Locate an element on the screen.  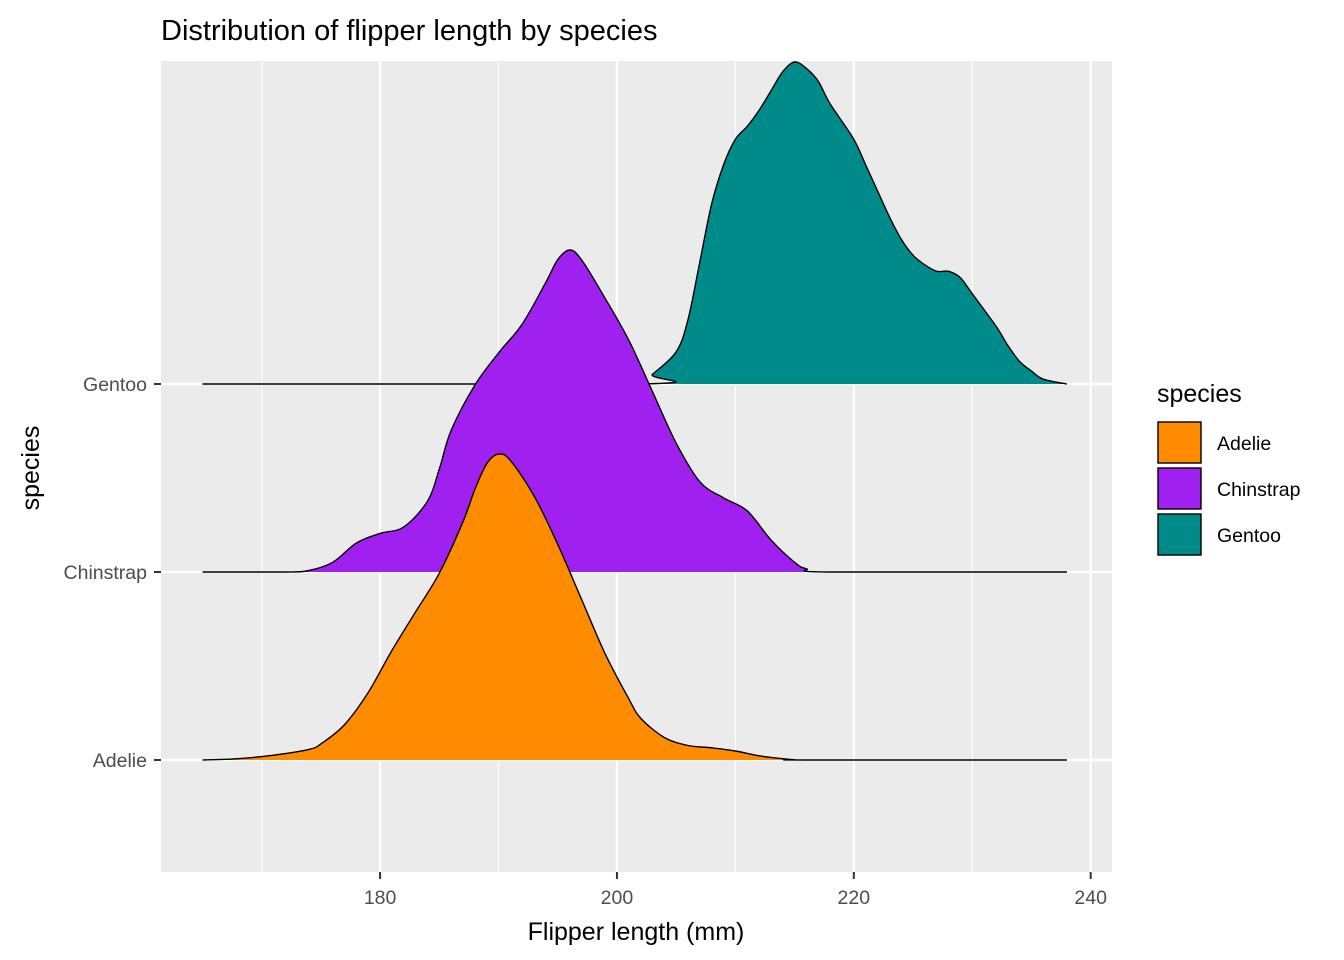
legend: species Adelie Chinstrap Gentoo is located at coordinates (1229, 468).